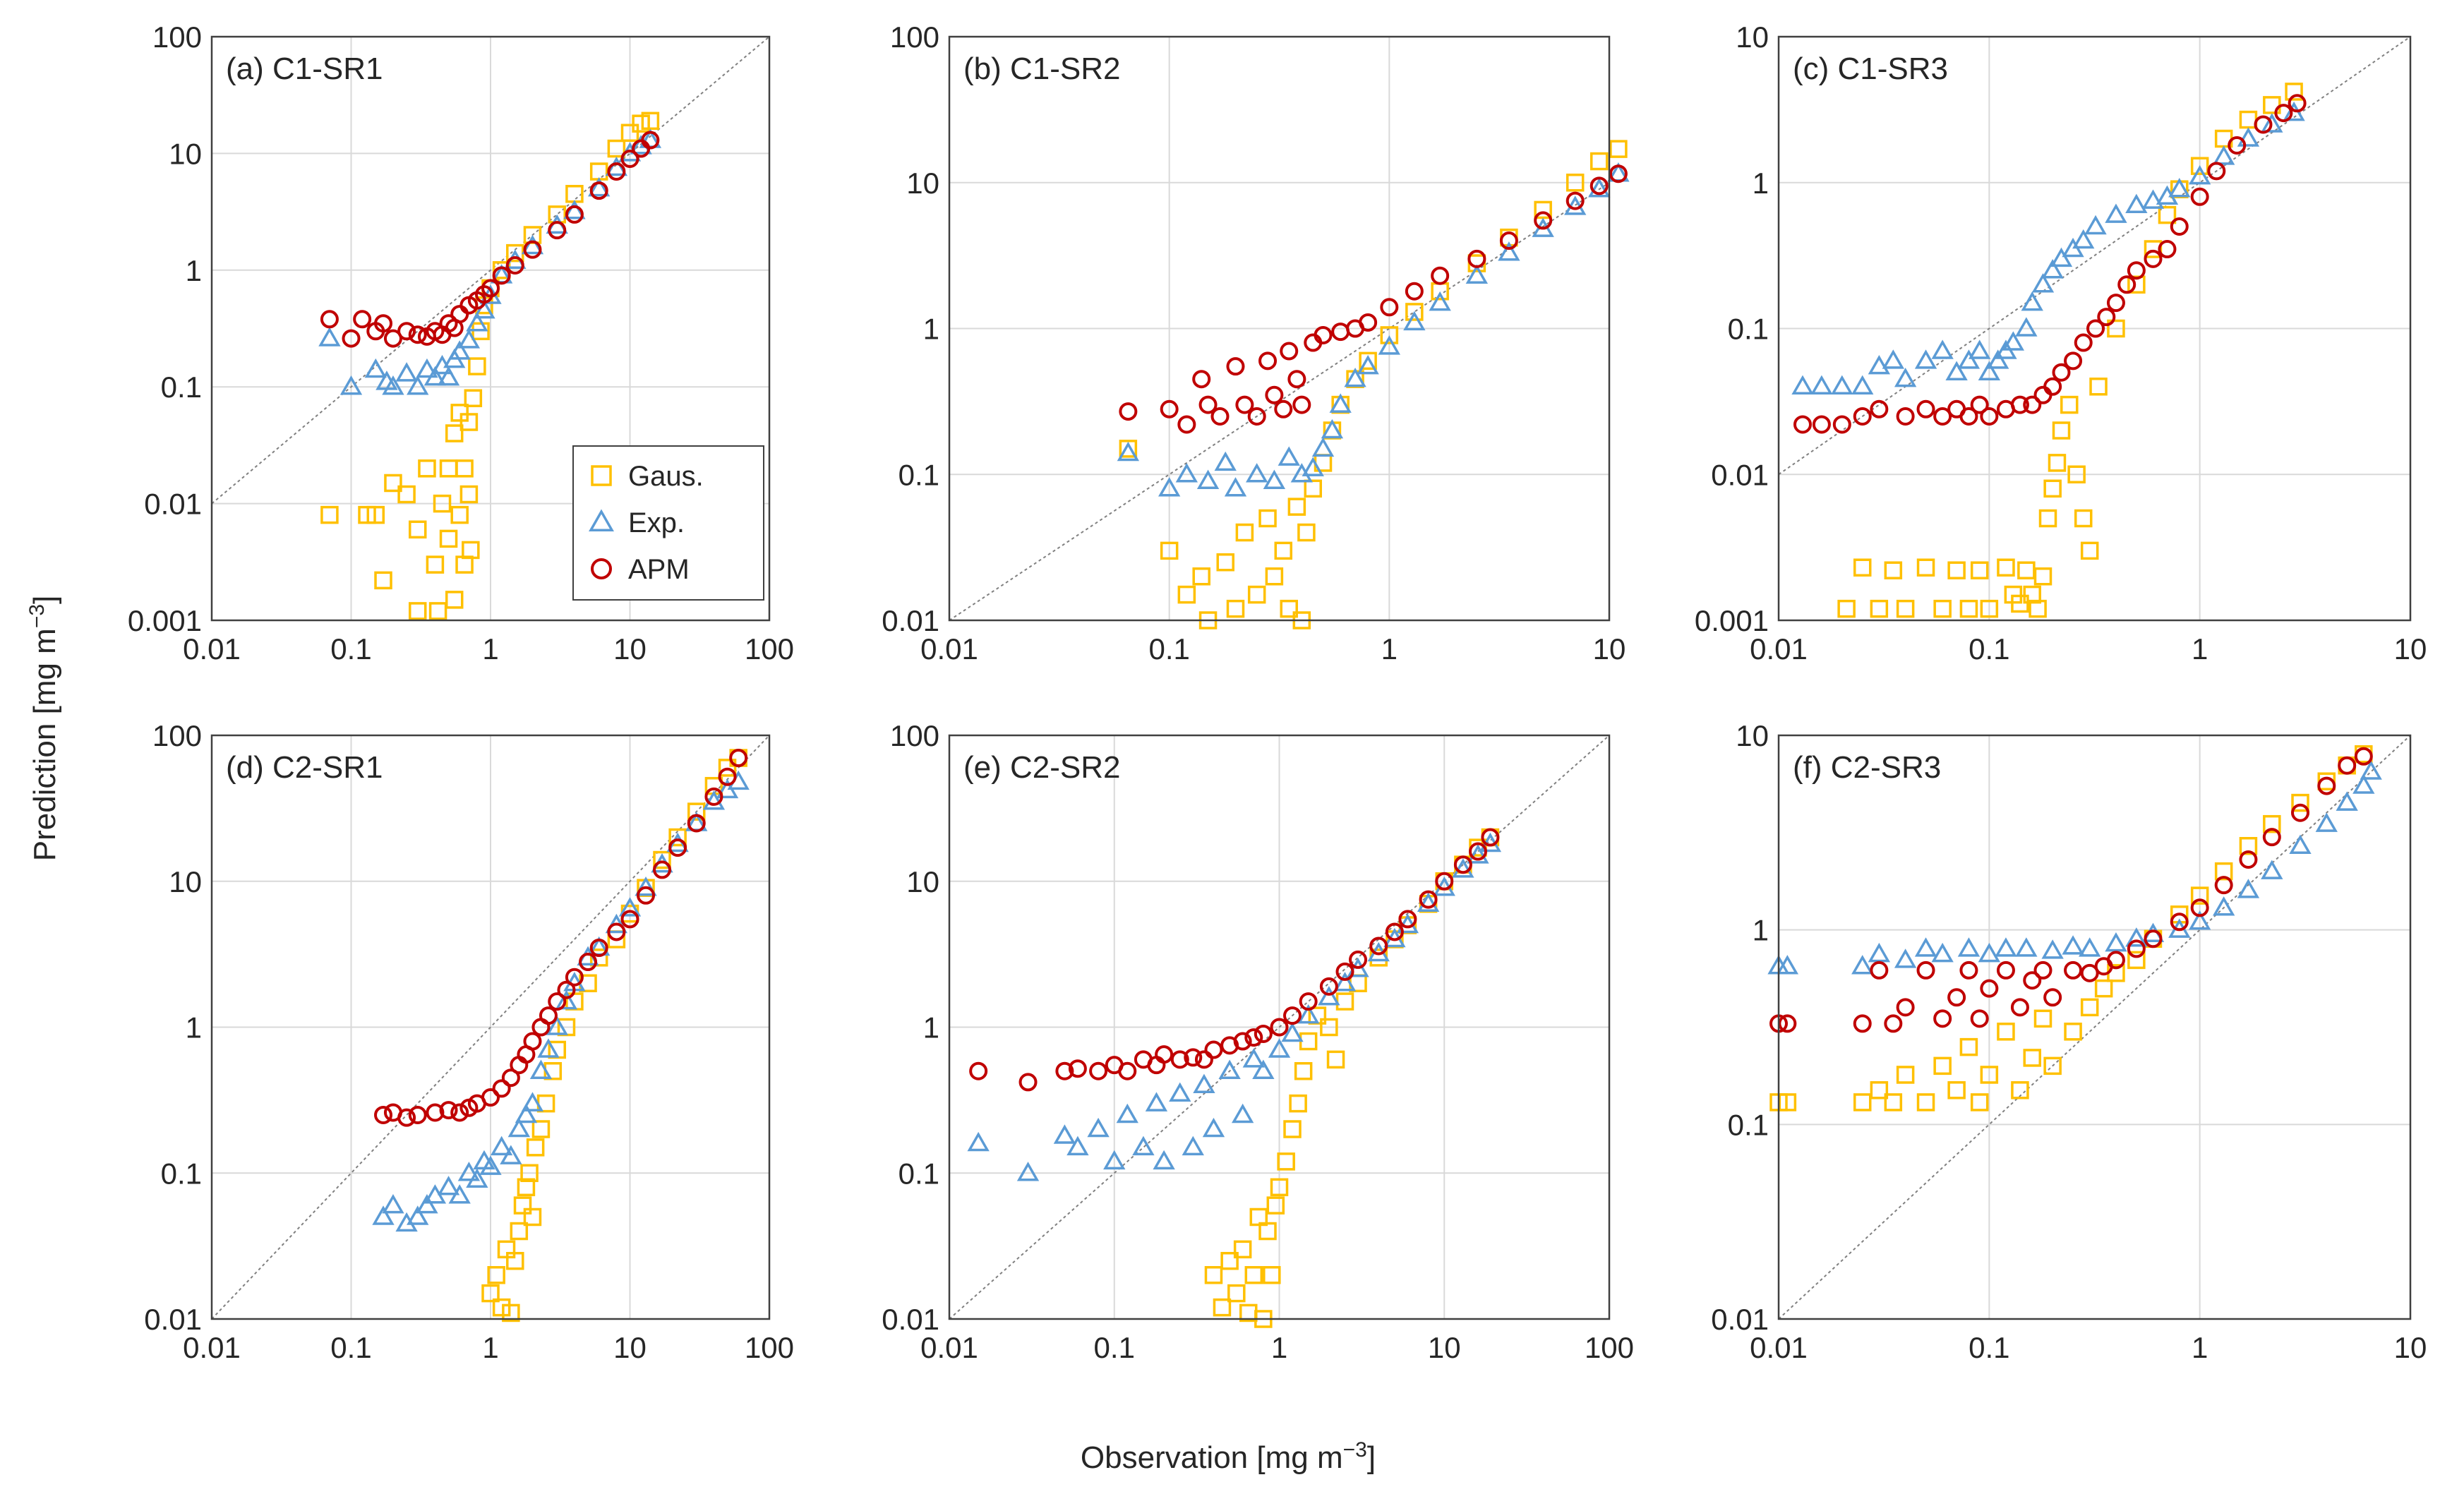 The height and width of the screenshot is (1494, 2464). I want to click on x-tick-label: 10, so click(1609, 648).